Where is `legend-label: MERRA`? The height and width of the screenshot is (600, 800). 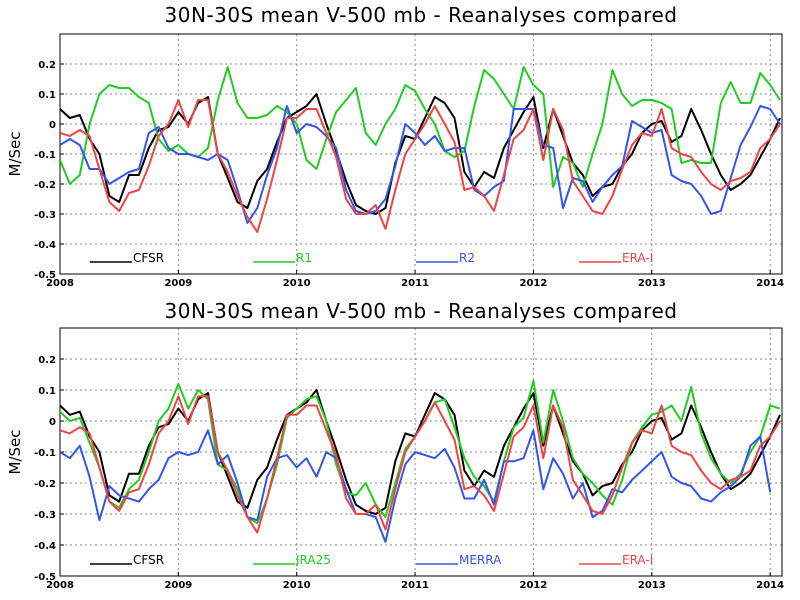 legend-label: MERRA is located at coordinates (480, 560).